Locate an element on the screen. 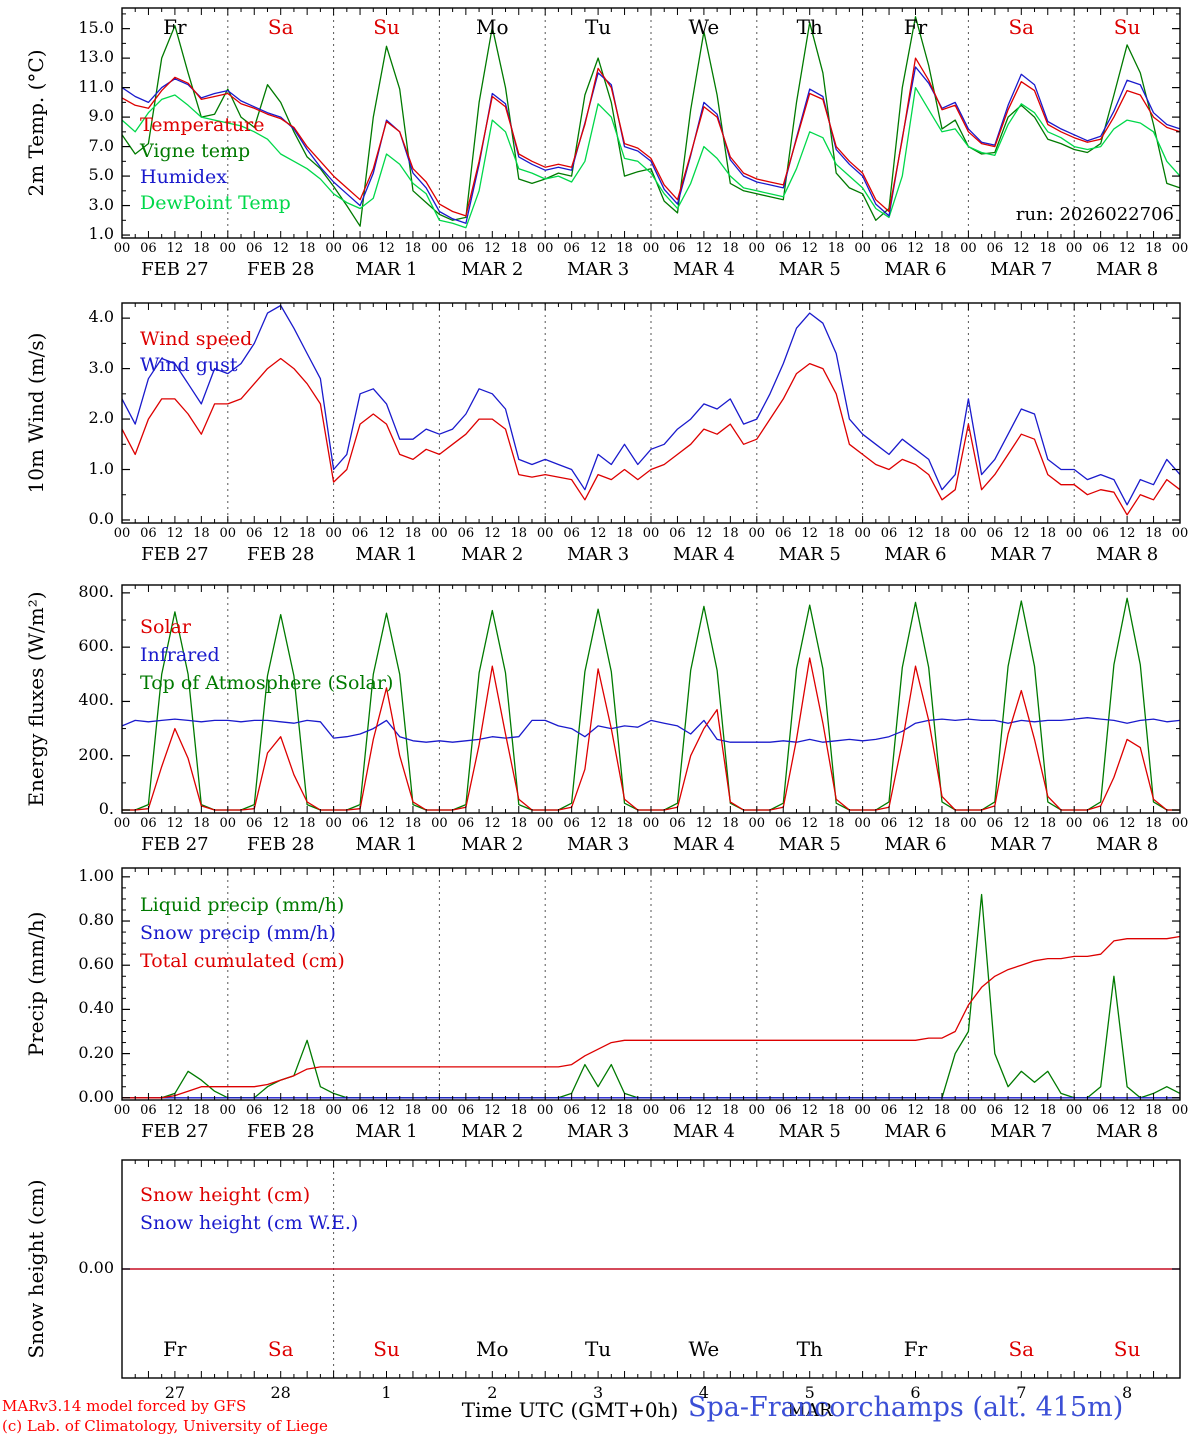 Image resolution: width=1194 pixels, height=1440 pixels. y-axis-title-snow: Snow height (cm) is located at coordinates (36, 1269).